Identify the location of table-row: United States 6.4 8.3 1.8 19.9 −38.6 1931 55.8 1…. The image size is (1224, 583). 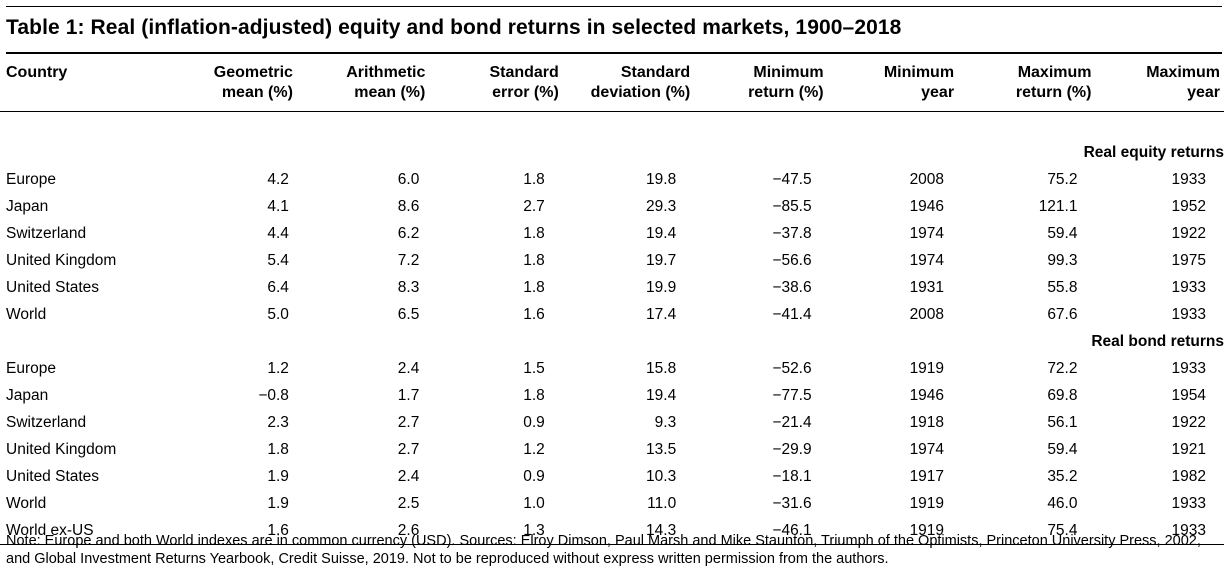
(612, 287).